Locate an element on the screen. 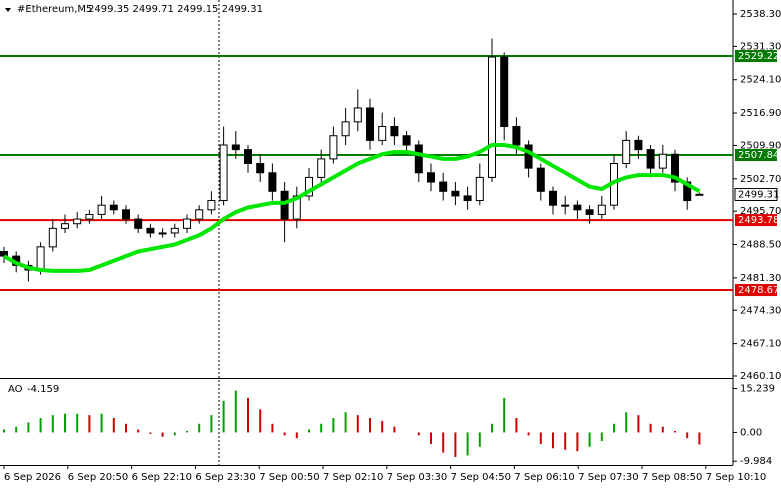 The image size is (781, 489). y-tick-label: 2531.30 is located at coordinates (760, 46).